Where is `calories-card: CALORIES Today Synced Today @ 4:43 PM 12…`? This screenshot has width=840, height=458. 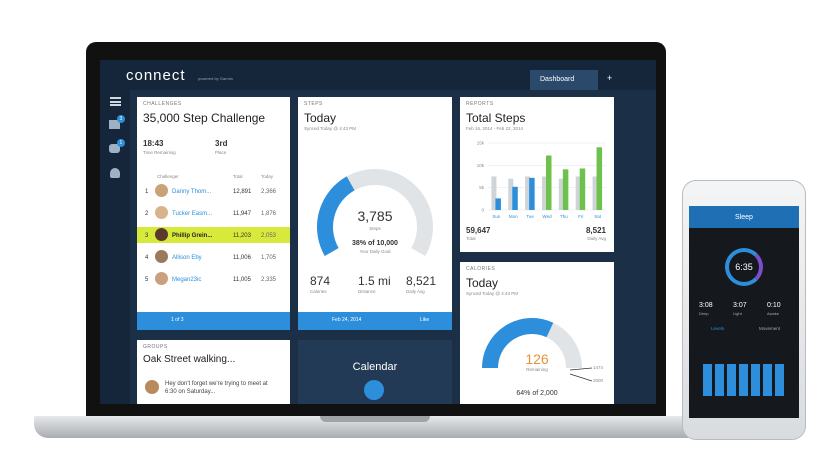 calories-card: CALORIES Today Synced Today @ 4:43 PM 12… is located at coordinates (537, 333).